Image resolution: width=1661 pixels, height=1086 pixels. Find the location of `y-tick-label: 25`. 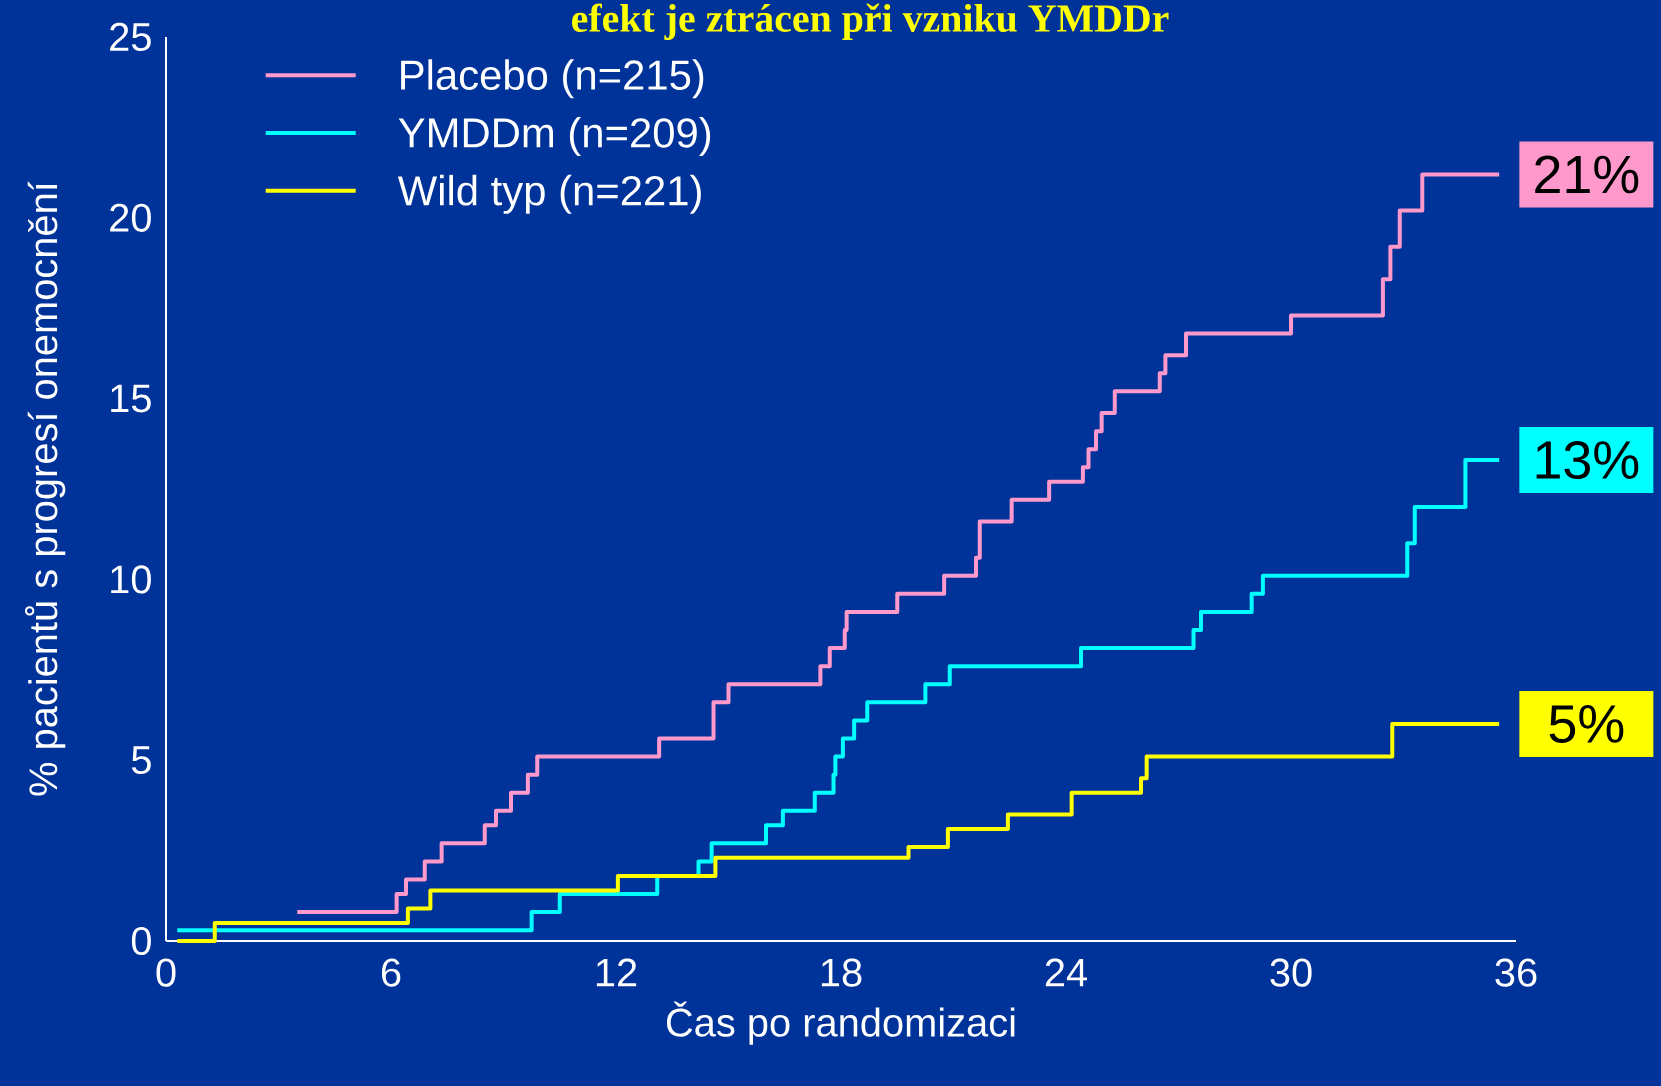

y-tick-label: 25 is located at coordinates (130, 37).